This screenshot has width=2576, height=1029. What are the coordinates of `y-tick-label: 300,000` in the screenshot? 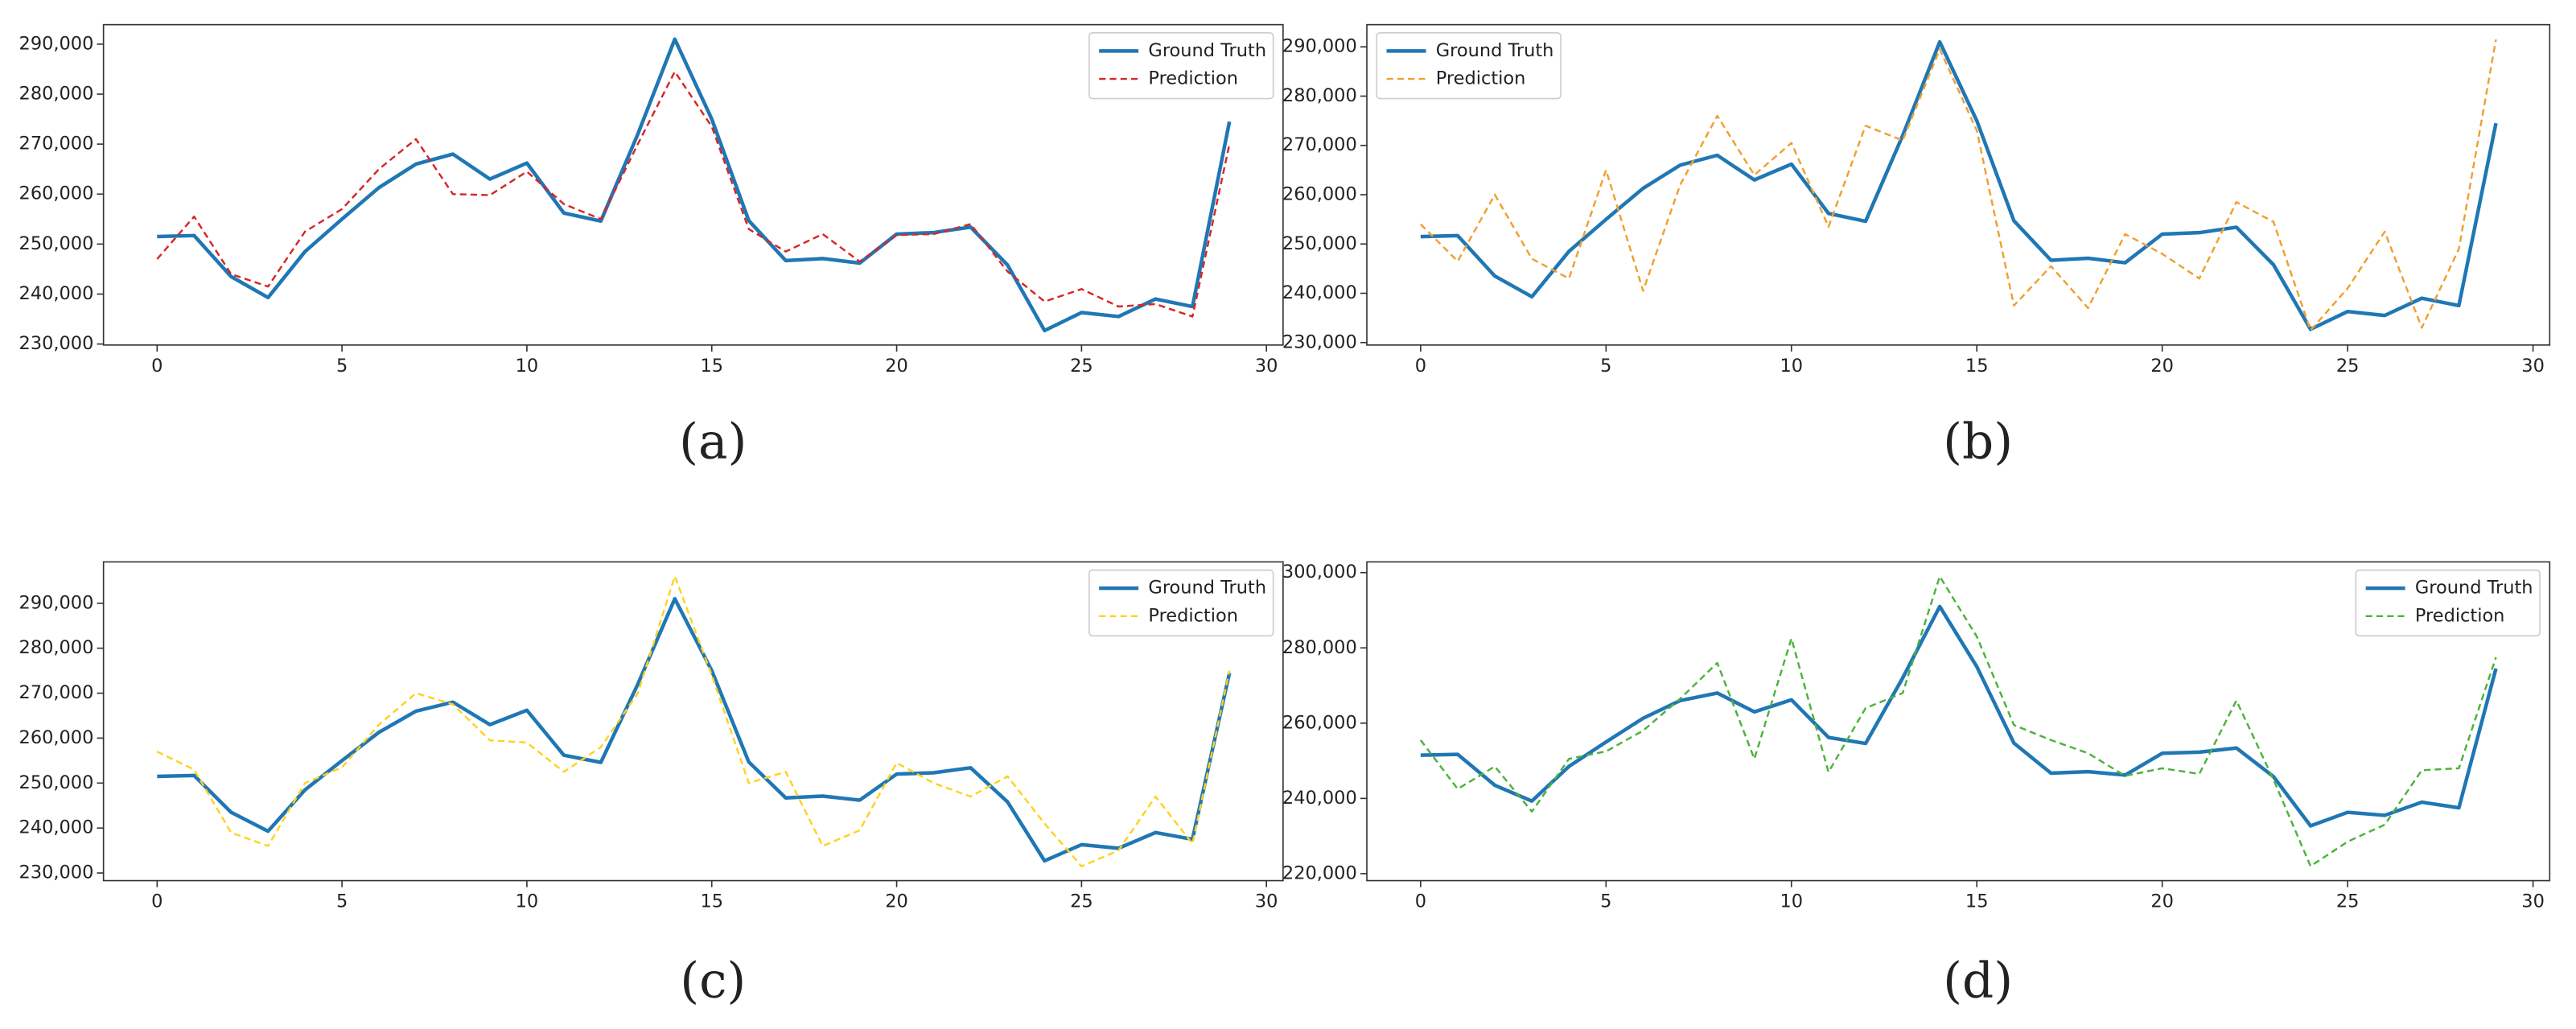 It's located at (1319, 572).